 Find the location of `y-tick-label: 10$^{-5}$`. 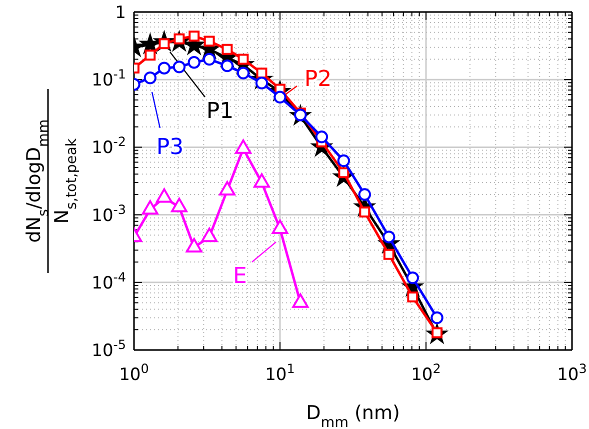

y-tick-label: 10$^{-5}$ is located at coordinates (109, 349).